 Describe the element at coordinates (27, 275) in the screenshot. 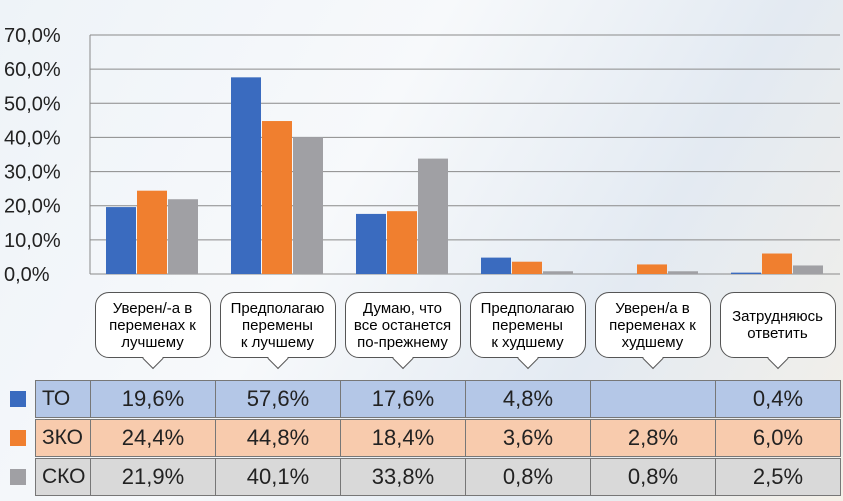

I see `y-tick-label: 0,0%` at that location.